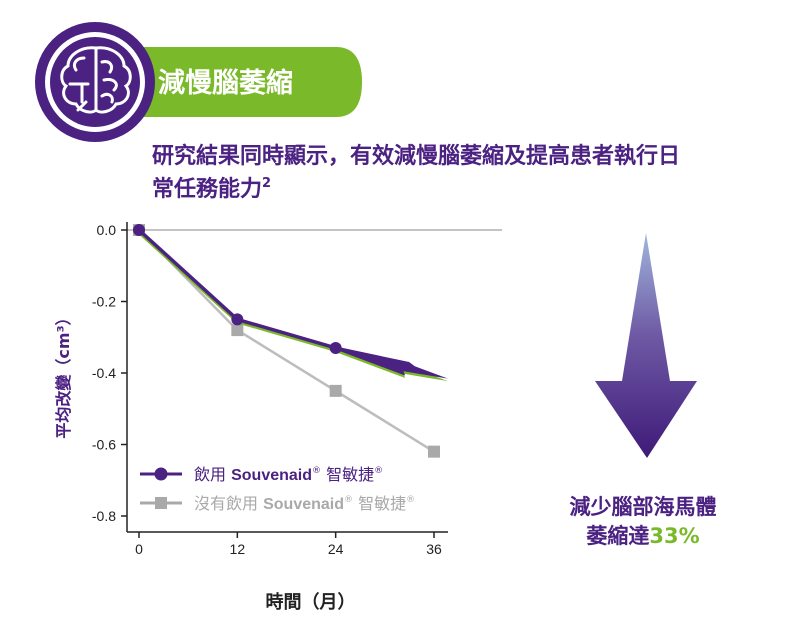 Image resolution: width=805 pixels, height=641 pixels. I want to click on trend-arrow-icon, so click(391, 362).